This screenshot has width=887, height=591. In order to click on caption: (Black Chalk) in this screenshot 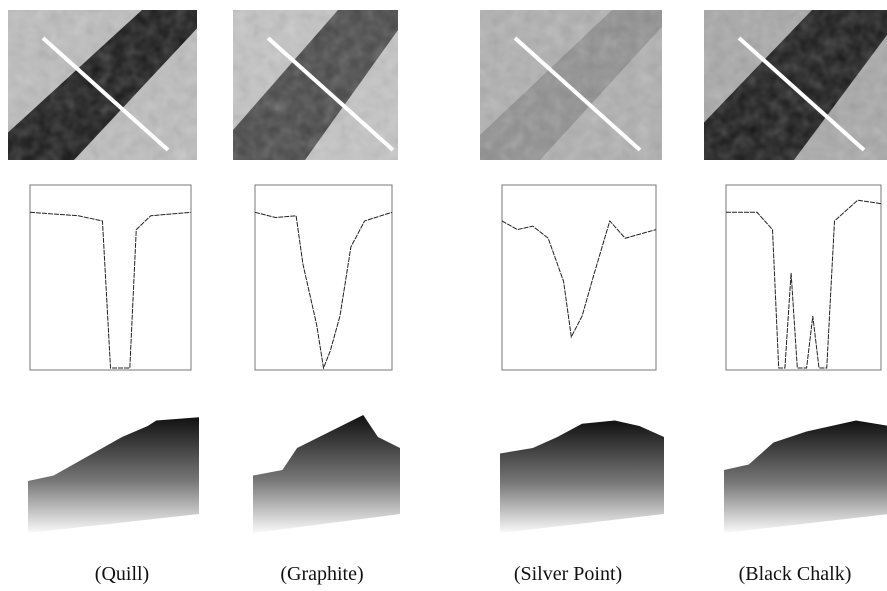, I will do `click(795, 574)`.